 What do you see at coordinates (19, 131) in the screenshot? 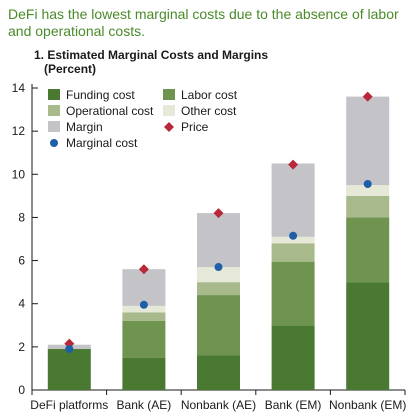
I see `y-tick-label: 12` at bounding box center [19, 131].